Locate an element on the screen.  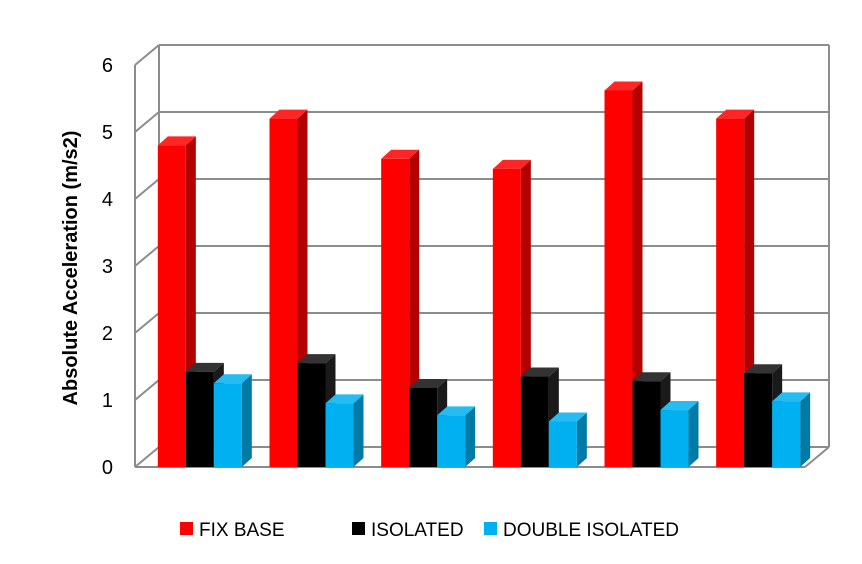
legend-label: DOUBLE ISOLATED is located at coordinates (591, 530).